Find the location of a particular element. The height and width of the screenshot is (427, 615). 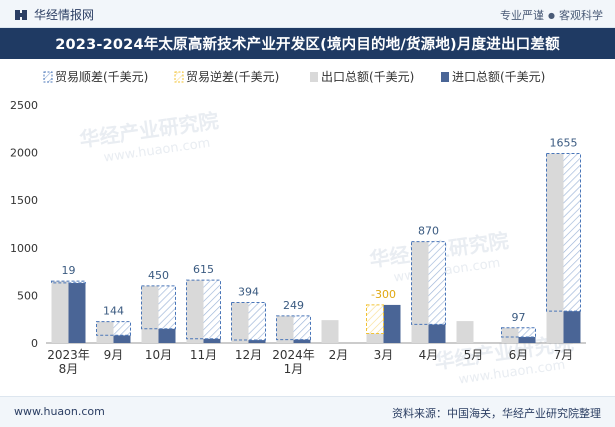

x-tick-label: 2023年 is located at coordinates (68, 355).